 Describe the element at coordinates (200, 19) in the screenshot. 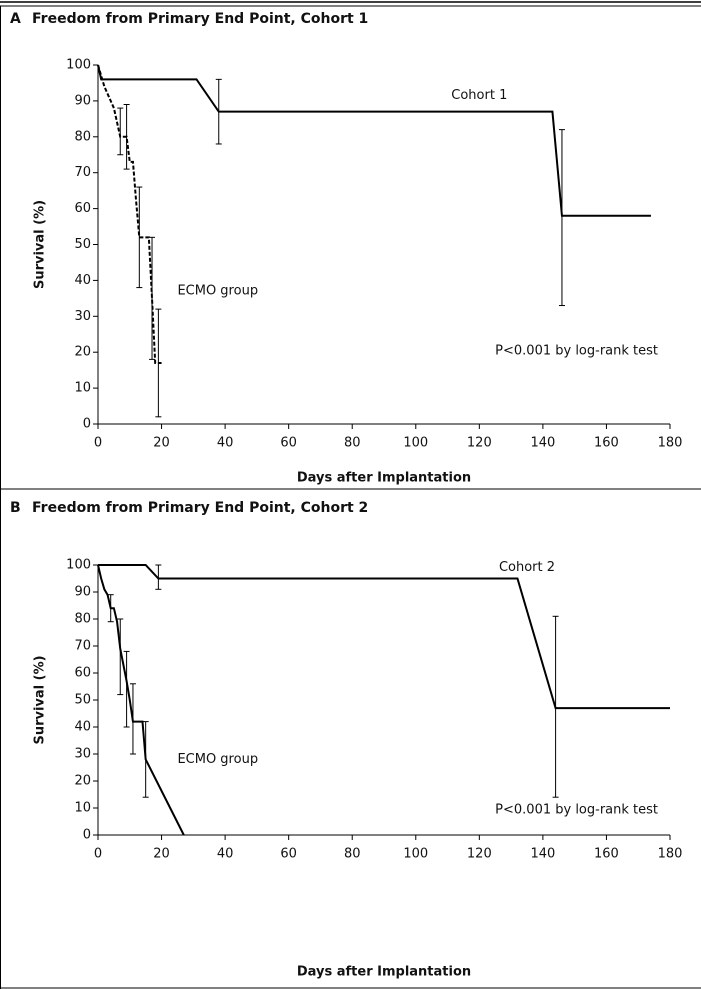

I see `panel-title: Freedom from Primary End Point, Cohort 1` at that location.